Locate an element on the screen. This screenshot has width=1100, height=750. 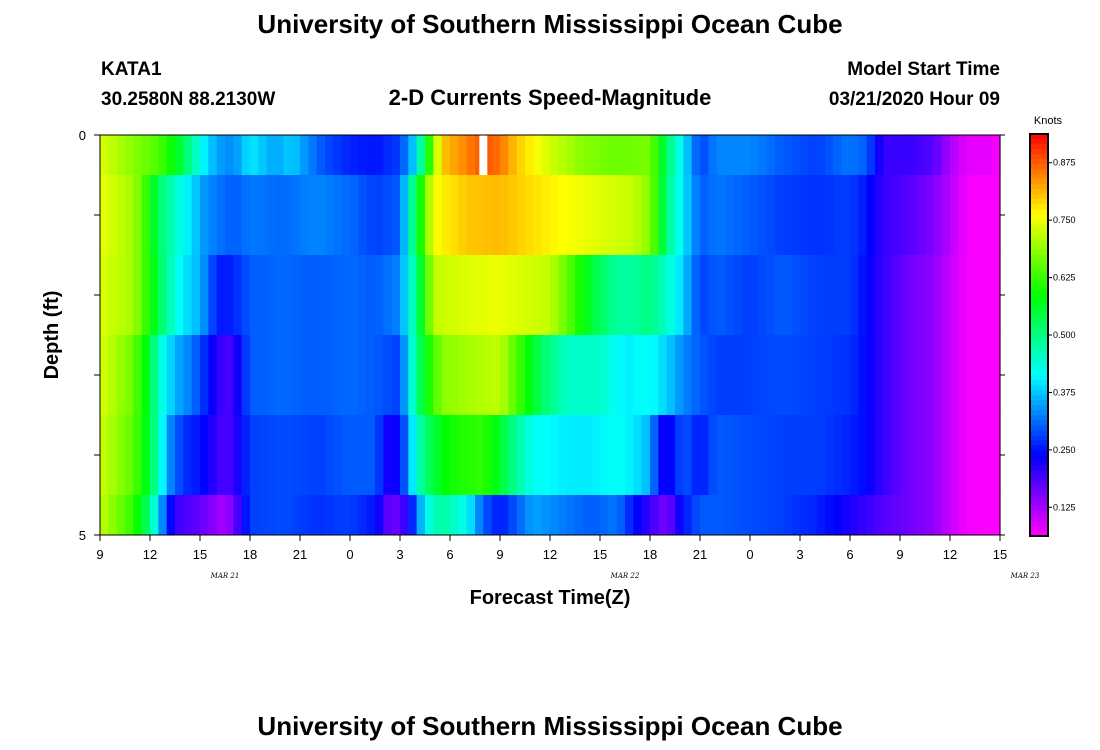
model-start-label: Model Start Time is located at coordinates (923, 69).